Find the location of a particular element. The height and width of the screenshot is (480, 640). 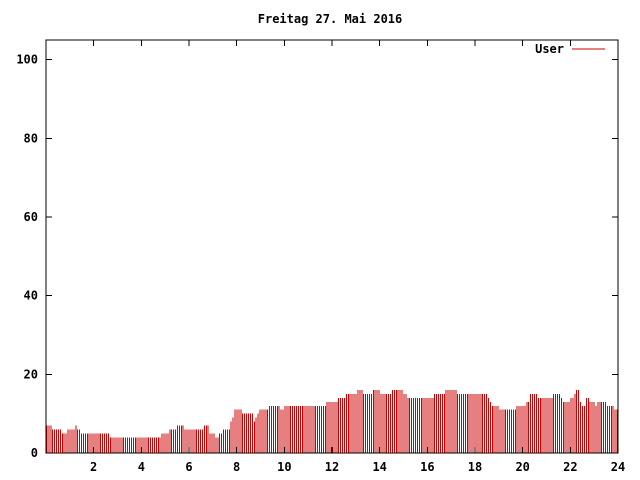

y-tick-label: 0 is located at coordinates (34, 453).